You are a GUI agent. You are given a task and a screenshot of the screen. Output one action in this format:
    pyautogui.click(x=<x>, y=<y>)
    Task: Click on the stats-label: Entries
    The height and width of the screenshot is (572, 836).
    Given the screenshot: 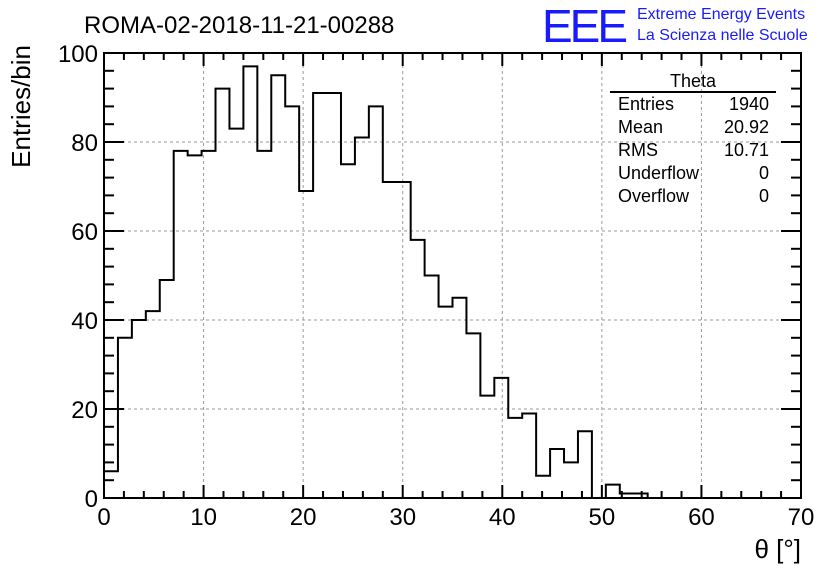 What is the action you would take?
    pyautogui.click(x=646, y=104)
    